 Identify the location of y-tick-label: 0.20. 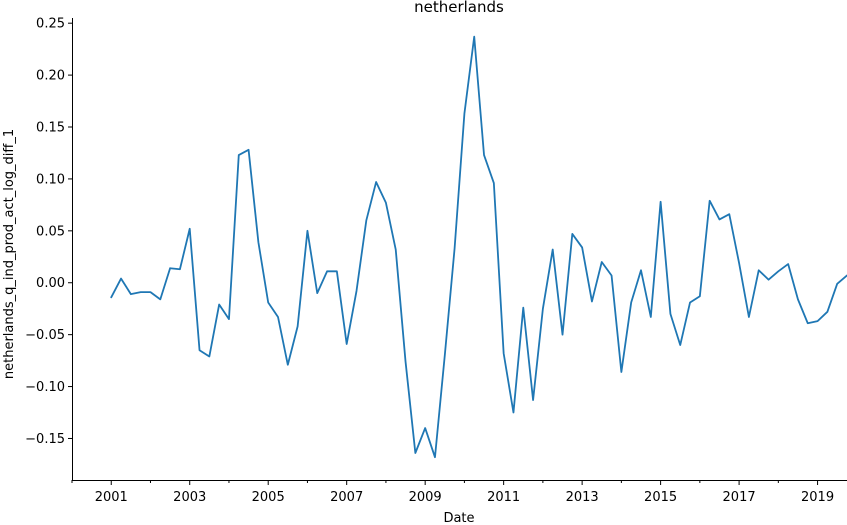
(50, 76).